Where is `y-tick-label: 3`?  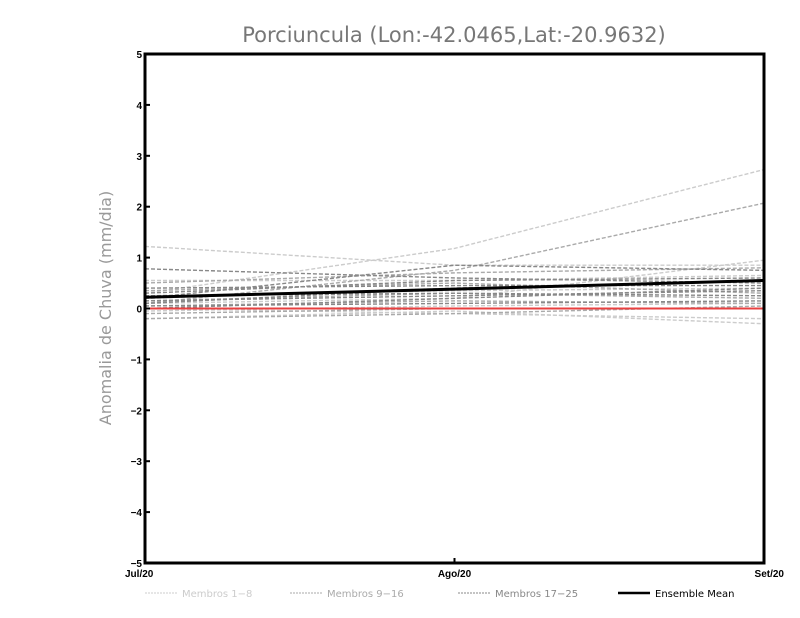
y-tick-label: 3 is located at coordinates (139, 157).